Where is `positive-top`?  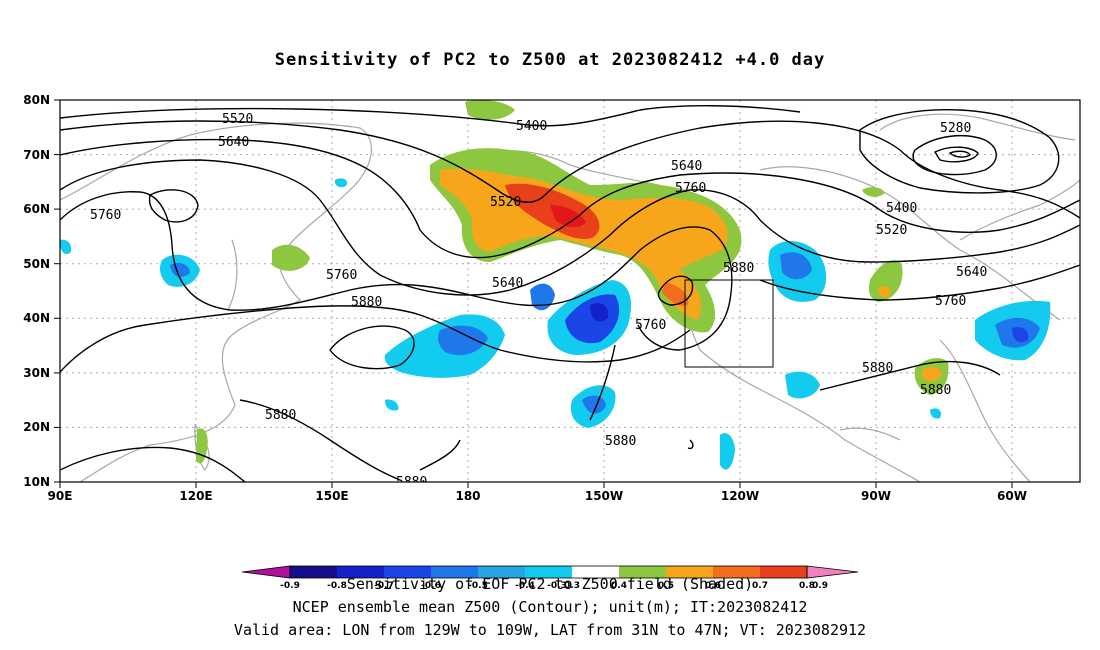
positive-top is located at coordinates (490, 110).